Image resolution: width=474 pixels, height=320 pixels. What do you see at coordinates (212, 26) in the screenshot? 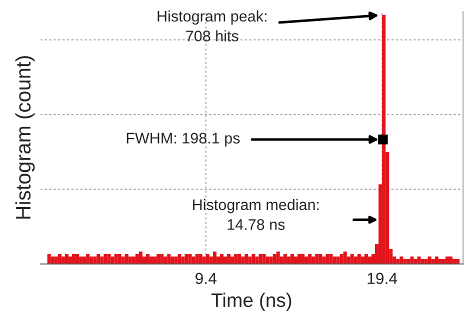
I see `annotation: Histogram peak: 708 hits` at bounding box center [212, 26].